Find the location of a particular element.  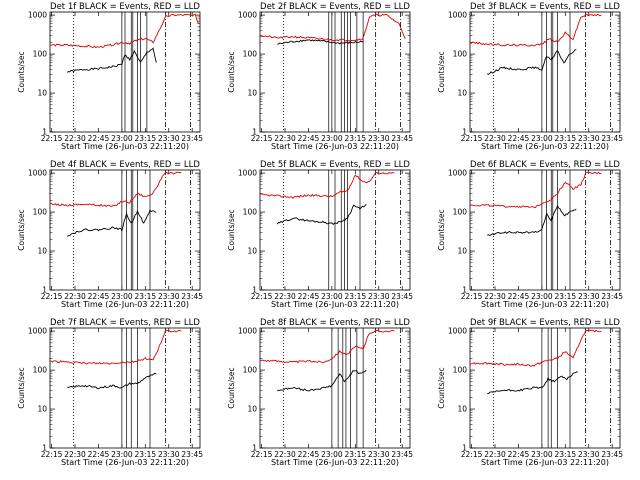

panel-title: Det 8f BLACK = Events, RED = LLD is located at coordinates (335, 323).